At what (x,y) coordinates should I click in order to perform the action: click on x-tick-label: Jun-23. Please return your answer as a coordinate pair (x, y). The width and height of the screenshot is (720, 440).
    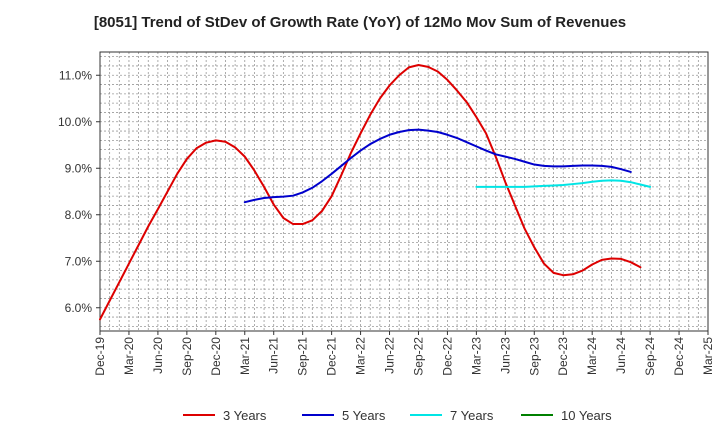
    Looking at the image, I should click on (505, 355).